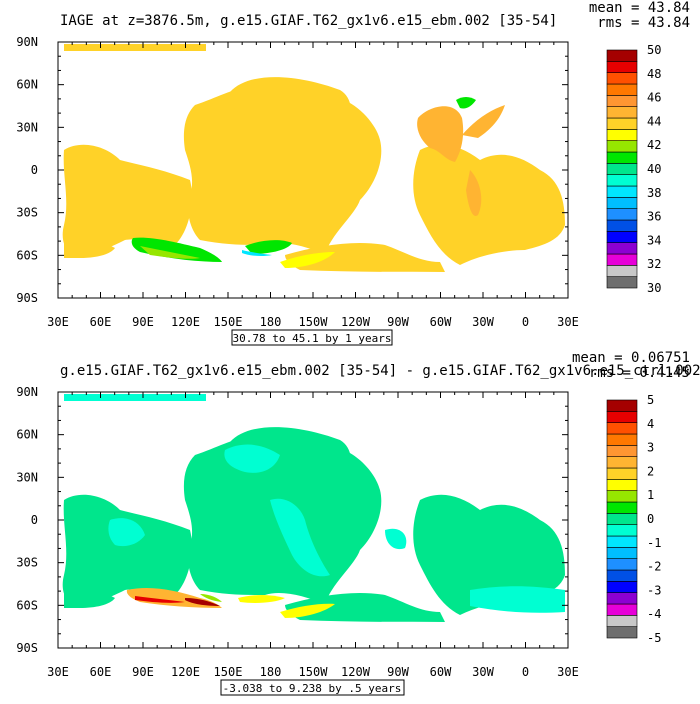  What do you see at coordinates (126, 532) in the screenshot?
I see `field-cyan-arabian` at bounding box center [126, 532].